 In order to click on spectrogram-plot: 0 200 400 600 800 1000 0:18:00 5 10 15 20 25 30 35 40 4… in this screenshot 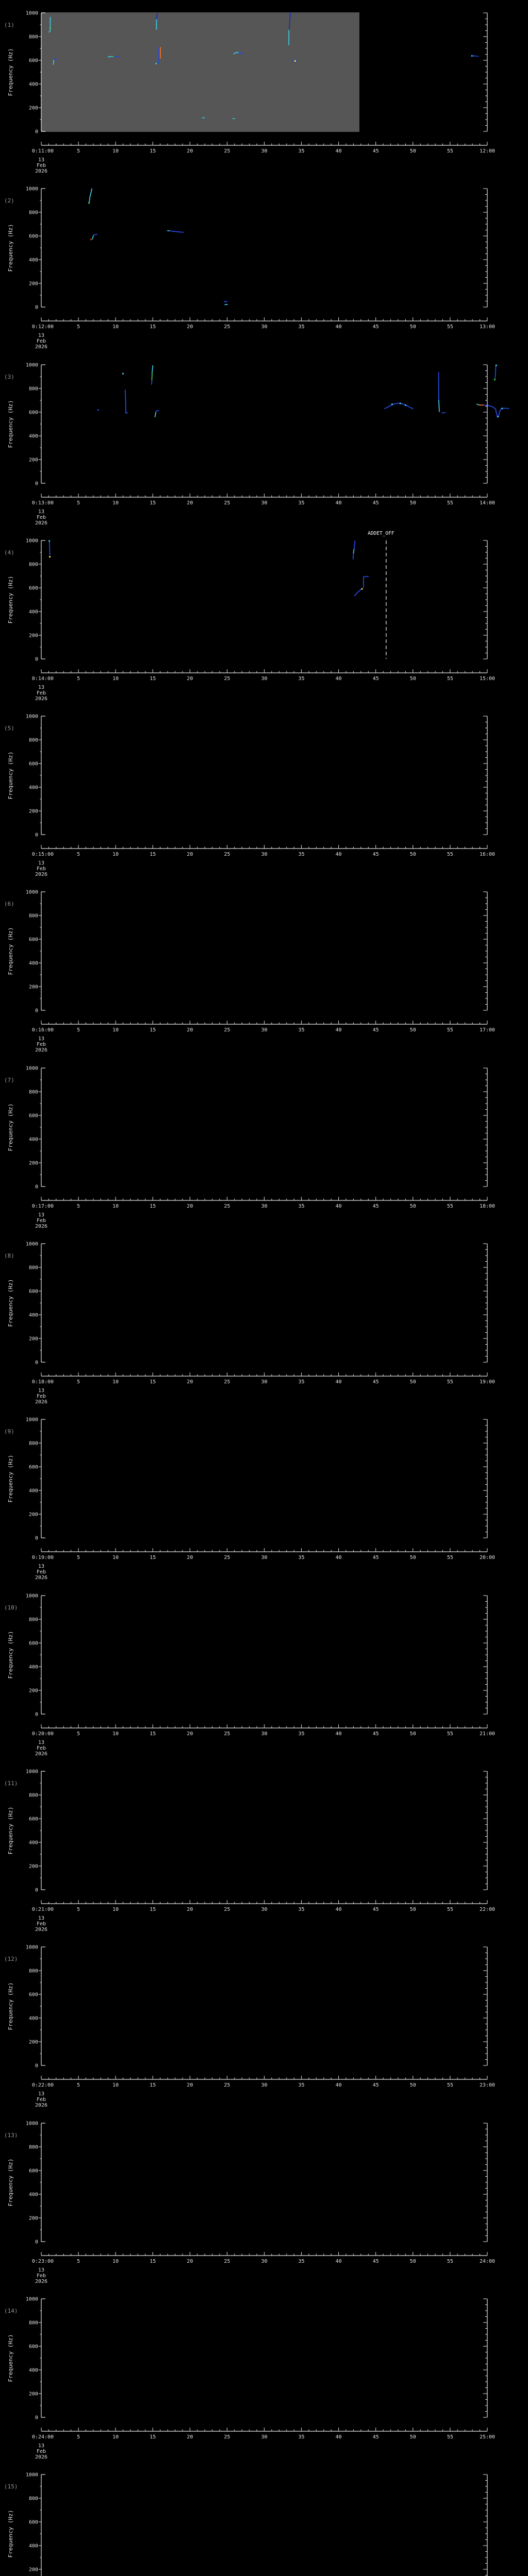, I will do `click(249, 1323)`.